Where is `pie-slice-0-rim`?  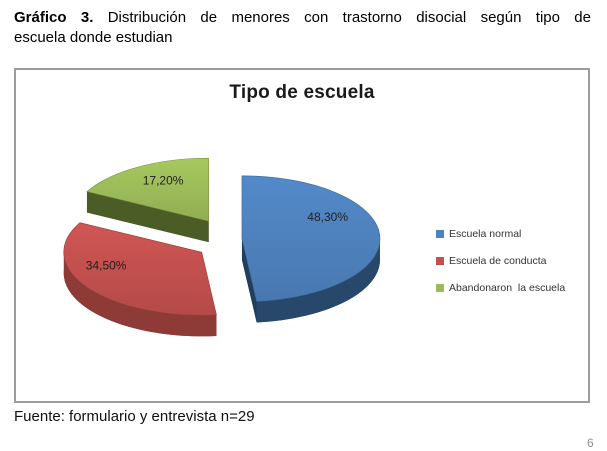 pie-slice-0-rim is located at coordinates (318, 280).